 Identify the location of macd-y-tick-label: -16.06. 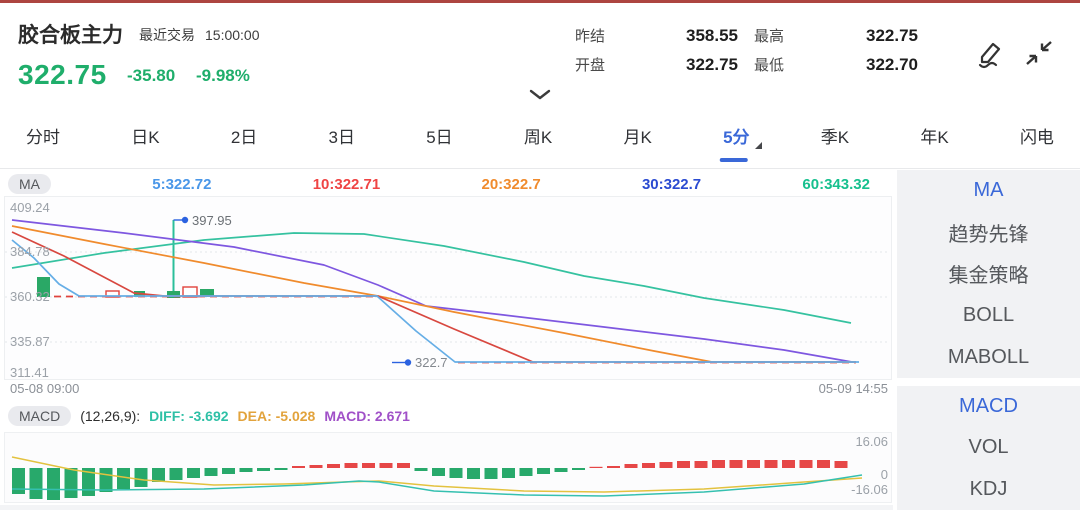
(869, 489).